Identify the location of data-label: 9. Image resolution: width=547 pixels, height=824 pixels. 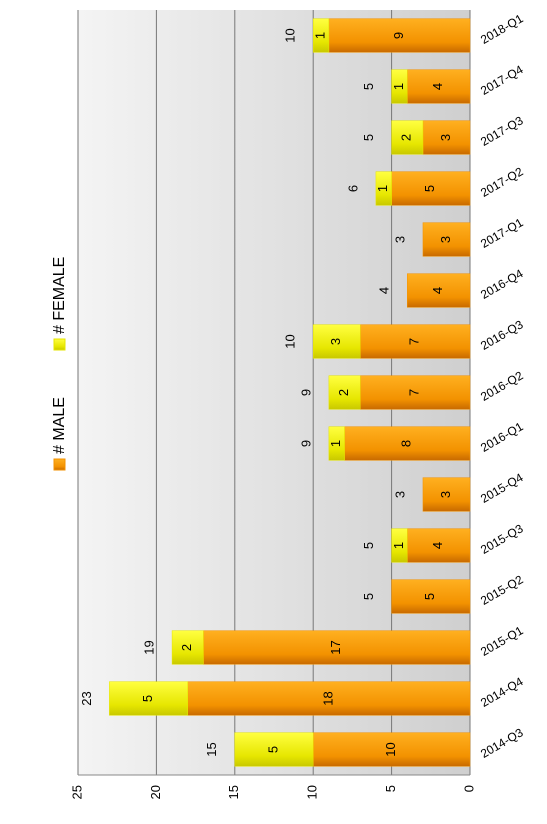
(398, 35).